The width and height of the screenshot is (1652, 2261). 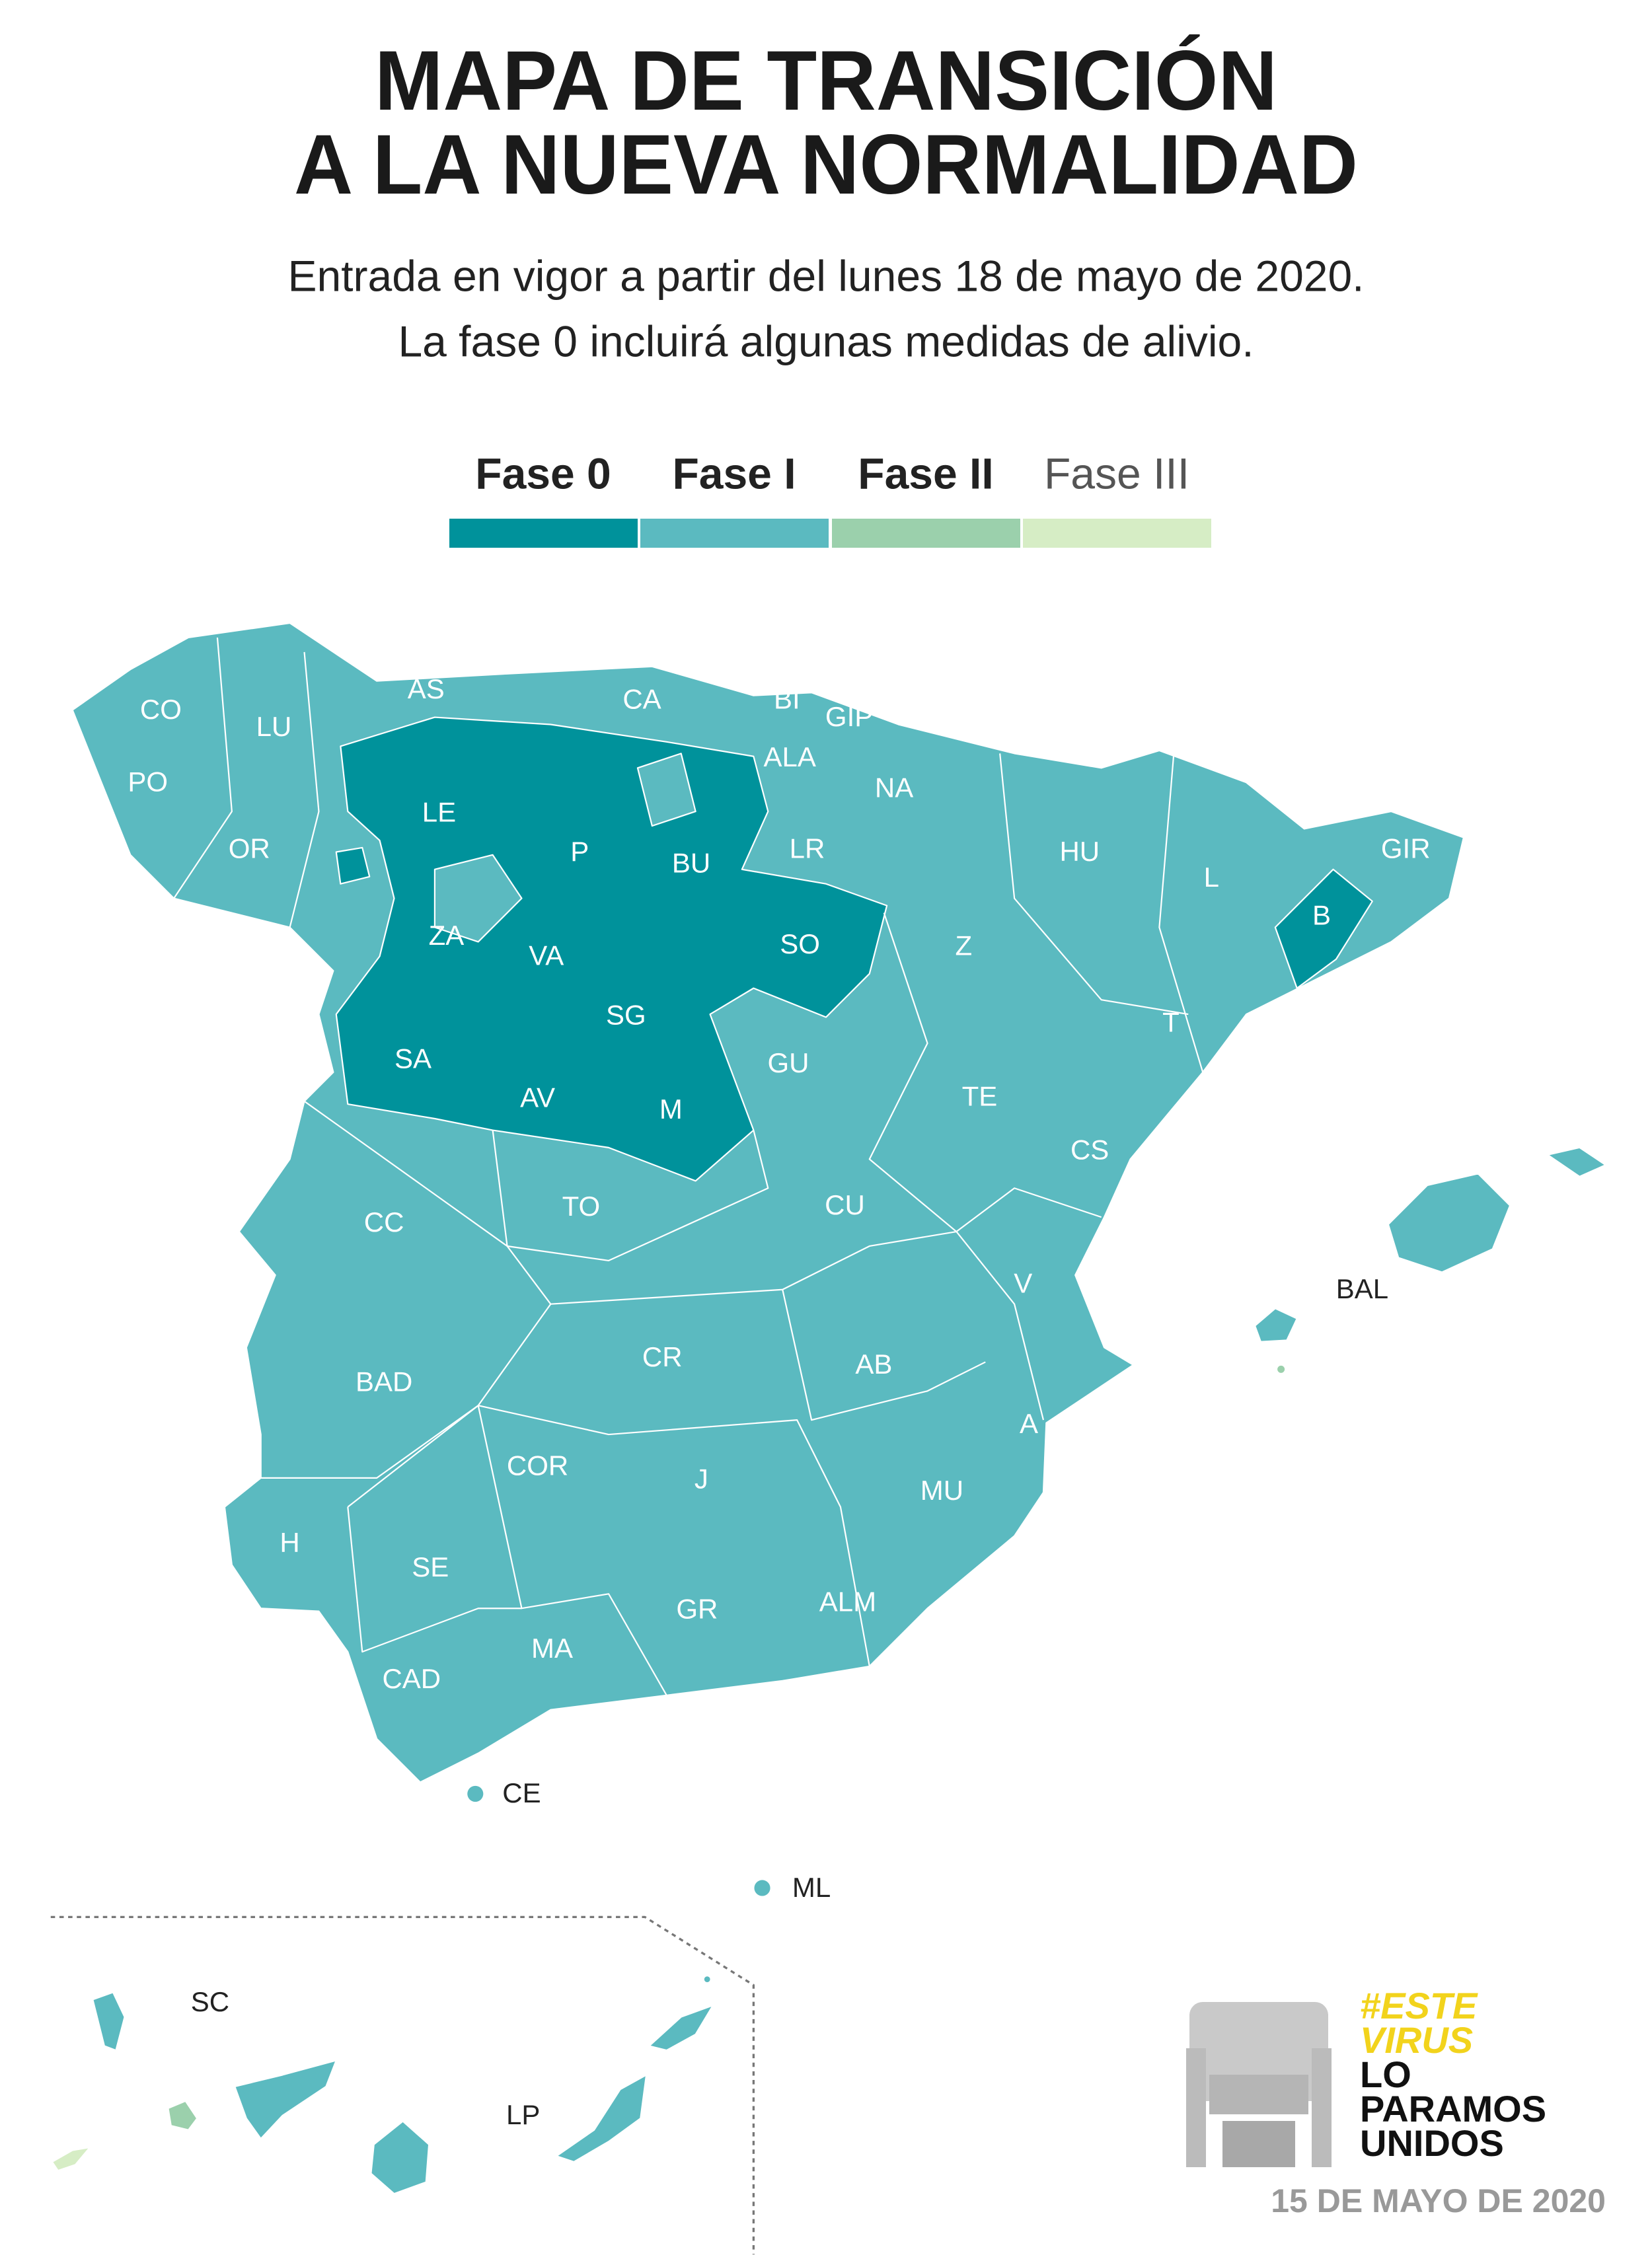 I want to click on region-label: CAD, so click(x=412, y=1679).